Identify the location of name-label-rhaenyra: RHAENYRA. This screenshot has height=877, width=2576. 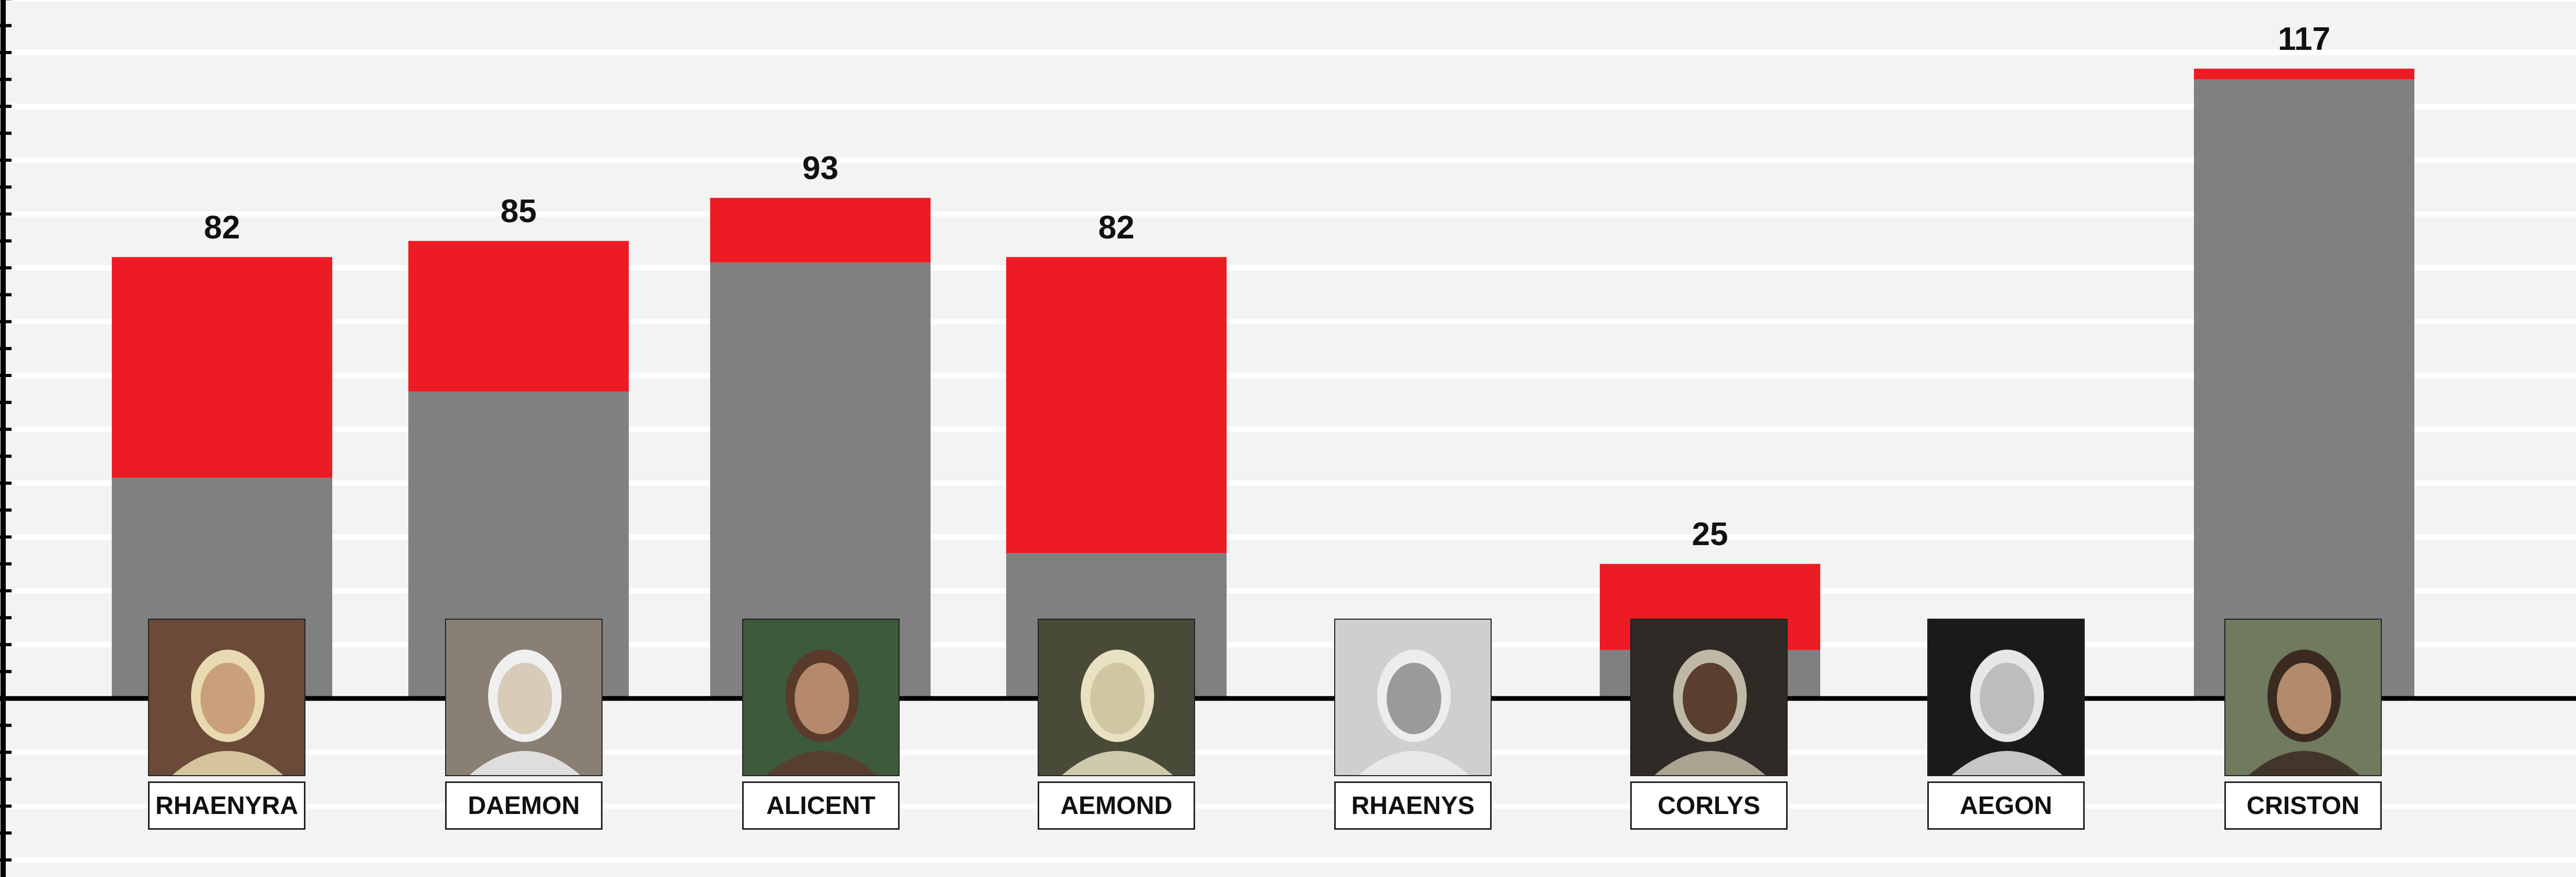
(226, 805).